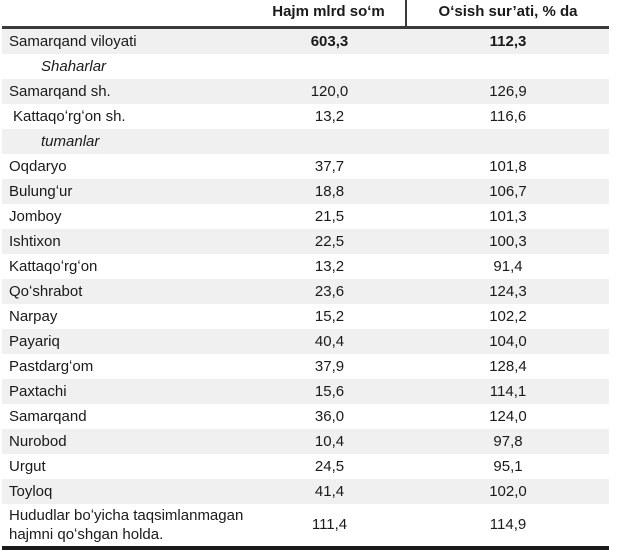 The width and height of the screenshot is (624, 552). I want to click on volume-value: 40,4, so click(329, 341).